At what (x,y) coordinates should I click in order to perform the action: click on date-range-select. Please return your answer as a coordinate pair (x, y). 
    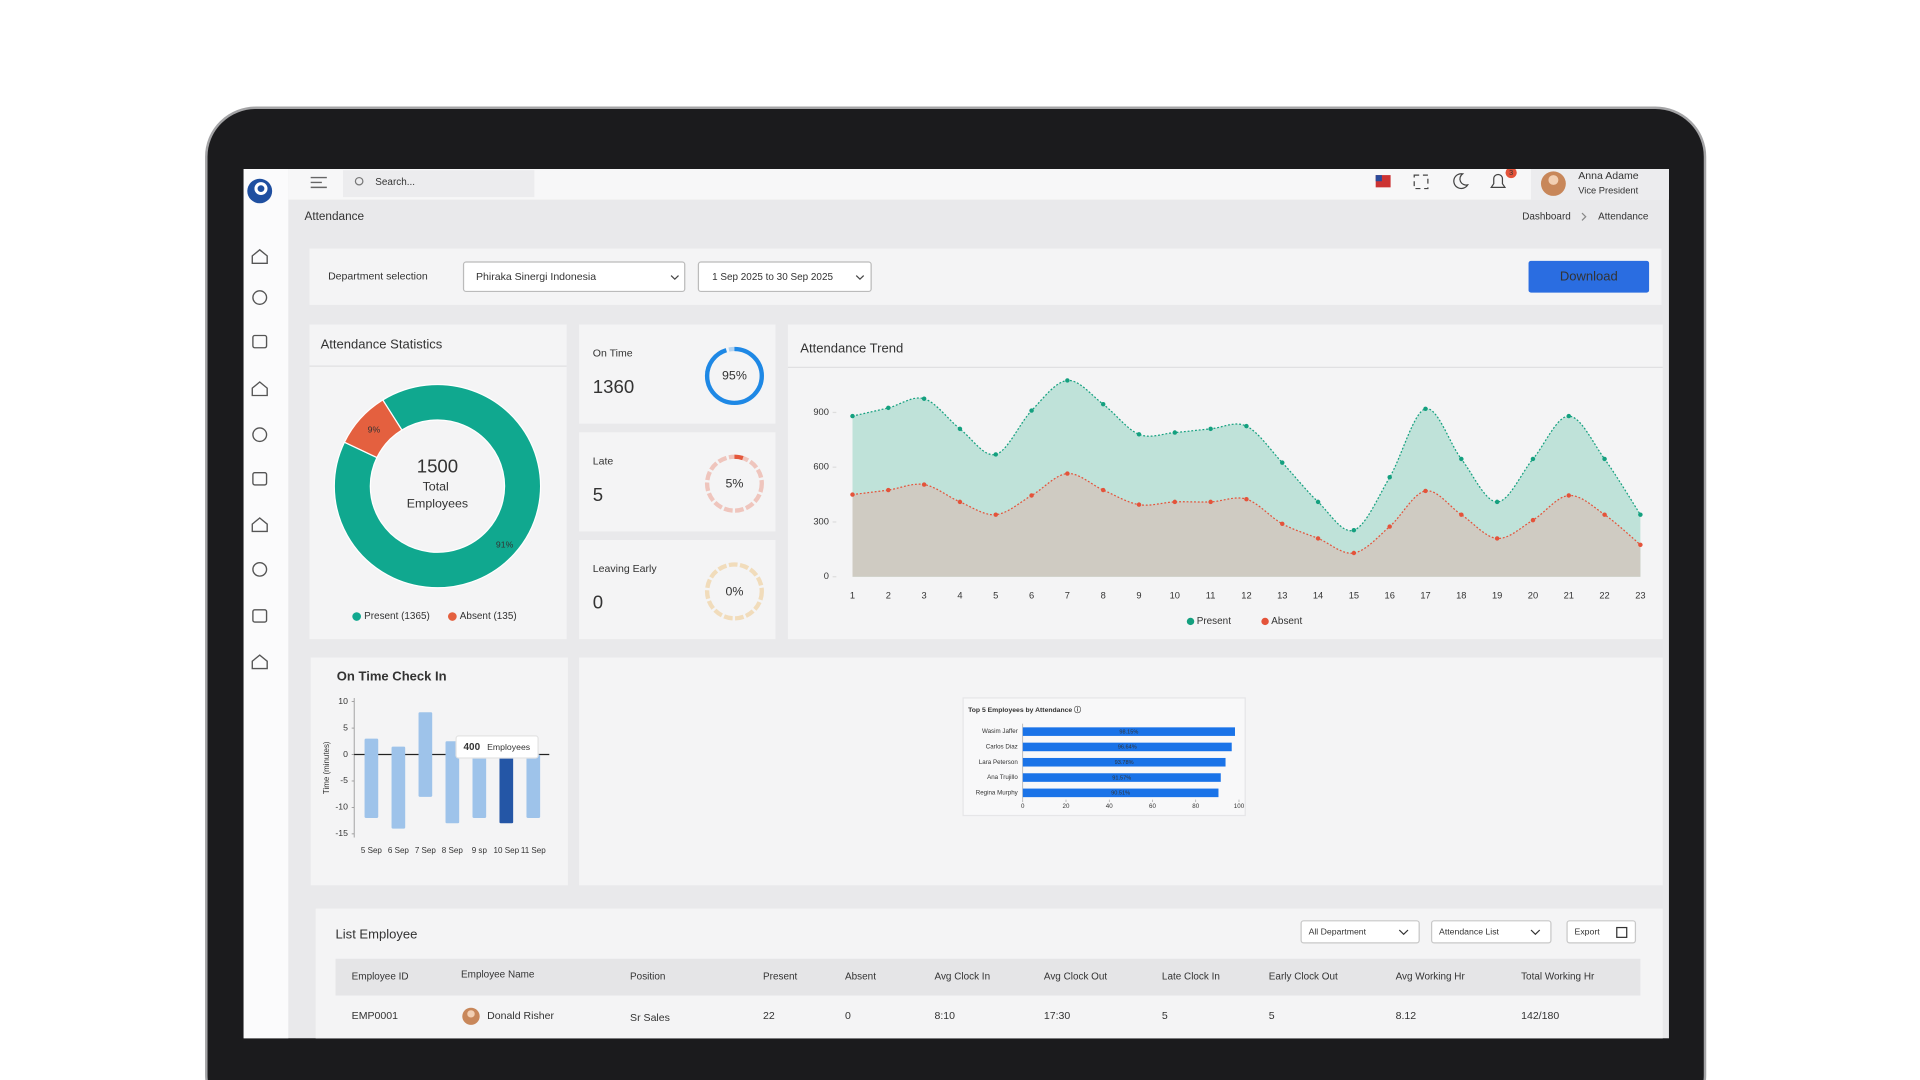
    Looking at the image, I should click on (784, 277).